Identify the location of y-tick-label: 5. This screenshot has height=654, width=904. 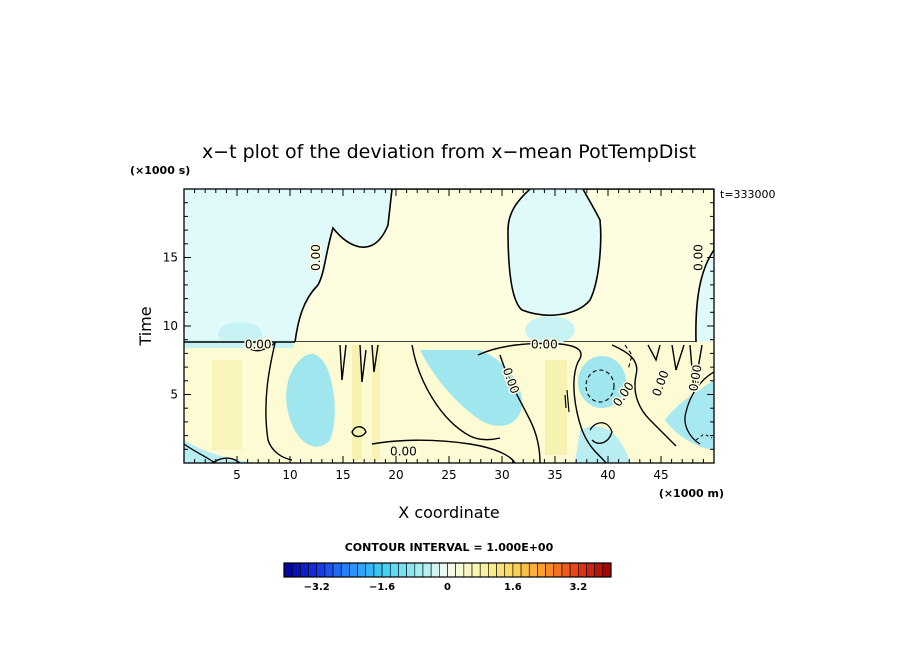
(174, 395).